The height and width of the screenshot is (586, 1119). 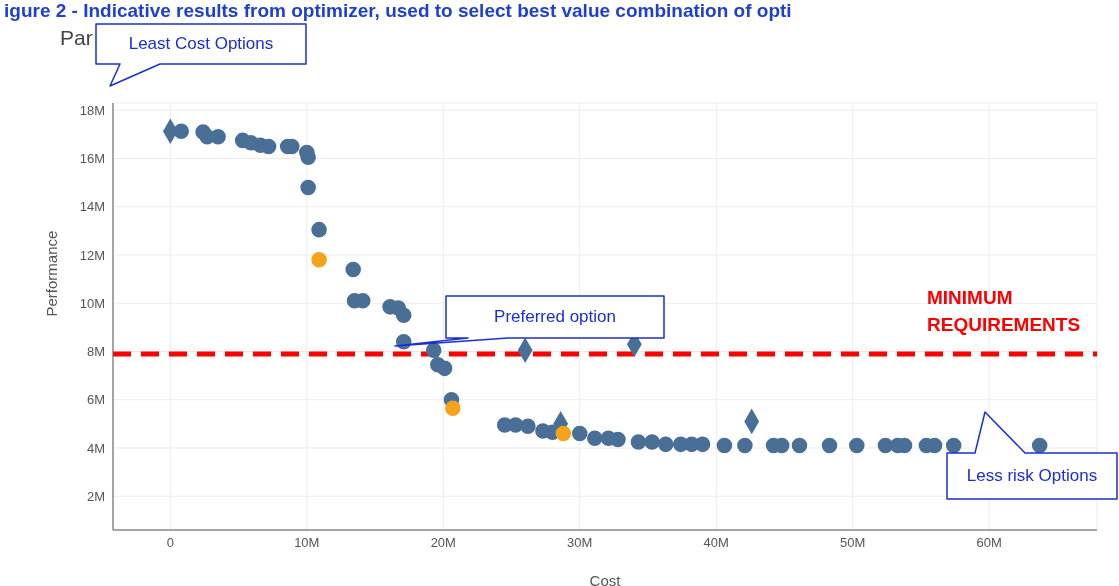 What do you see at coordinates (95, 448) in the screenshot?
I see `y-tick-label: 4M` at bounding box center [95, 448].